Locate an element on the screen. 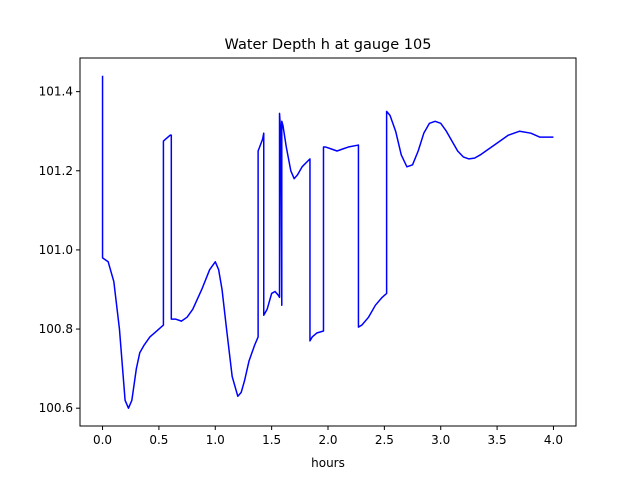 The image size is (640, 484). x-tick-label: 2.0 is located at coordinates (327, 440).